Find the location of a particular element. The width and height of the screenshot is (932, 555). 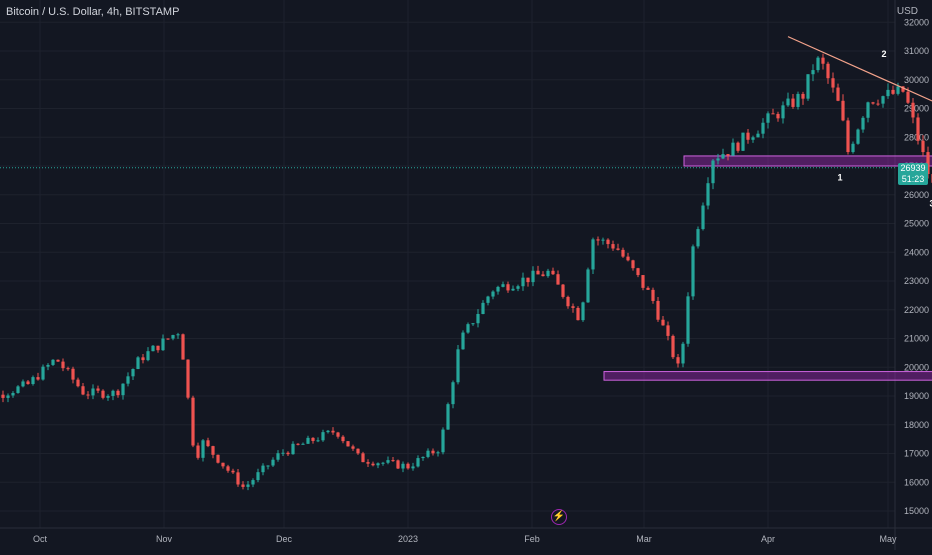

lightning-icon: ⚡ is located at coordinates (559, 517).